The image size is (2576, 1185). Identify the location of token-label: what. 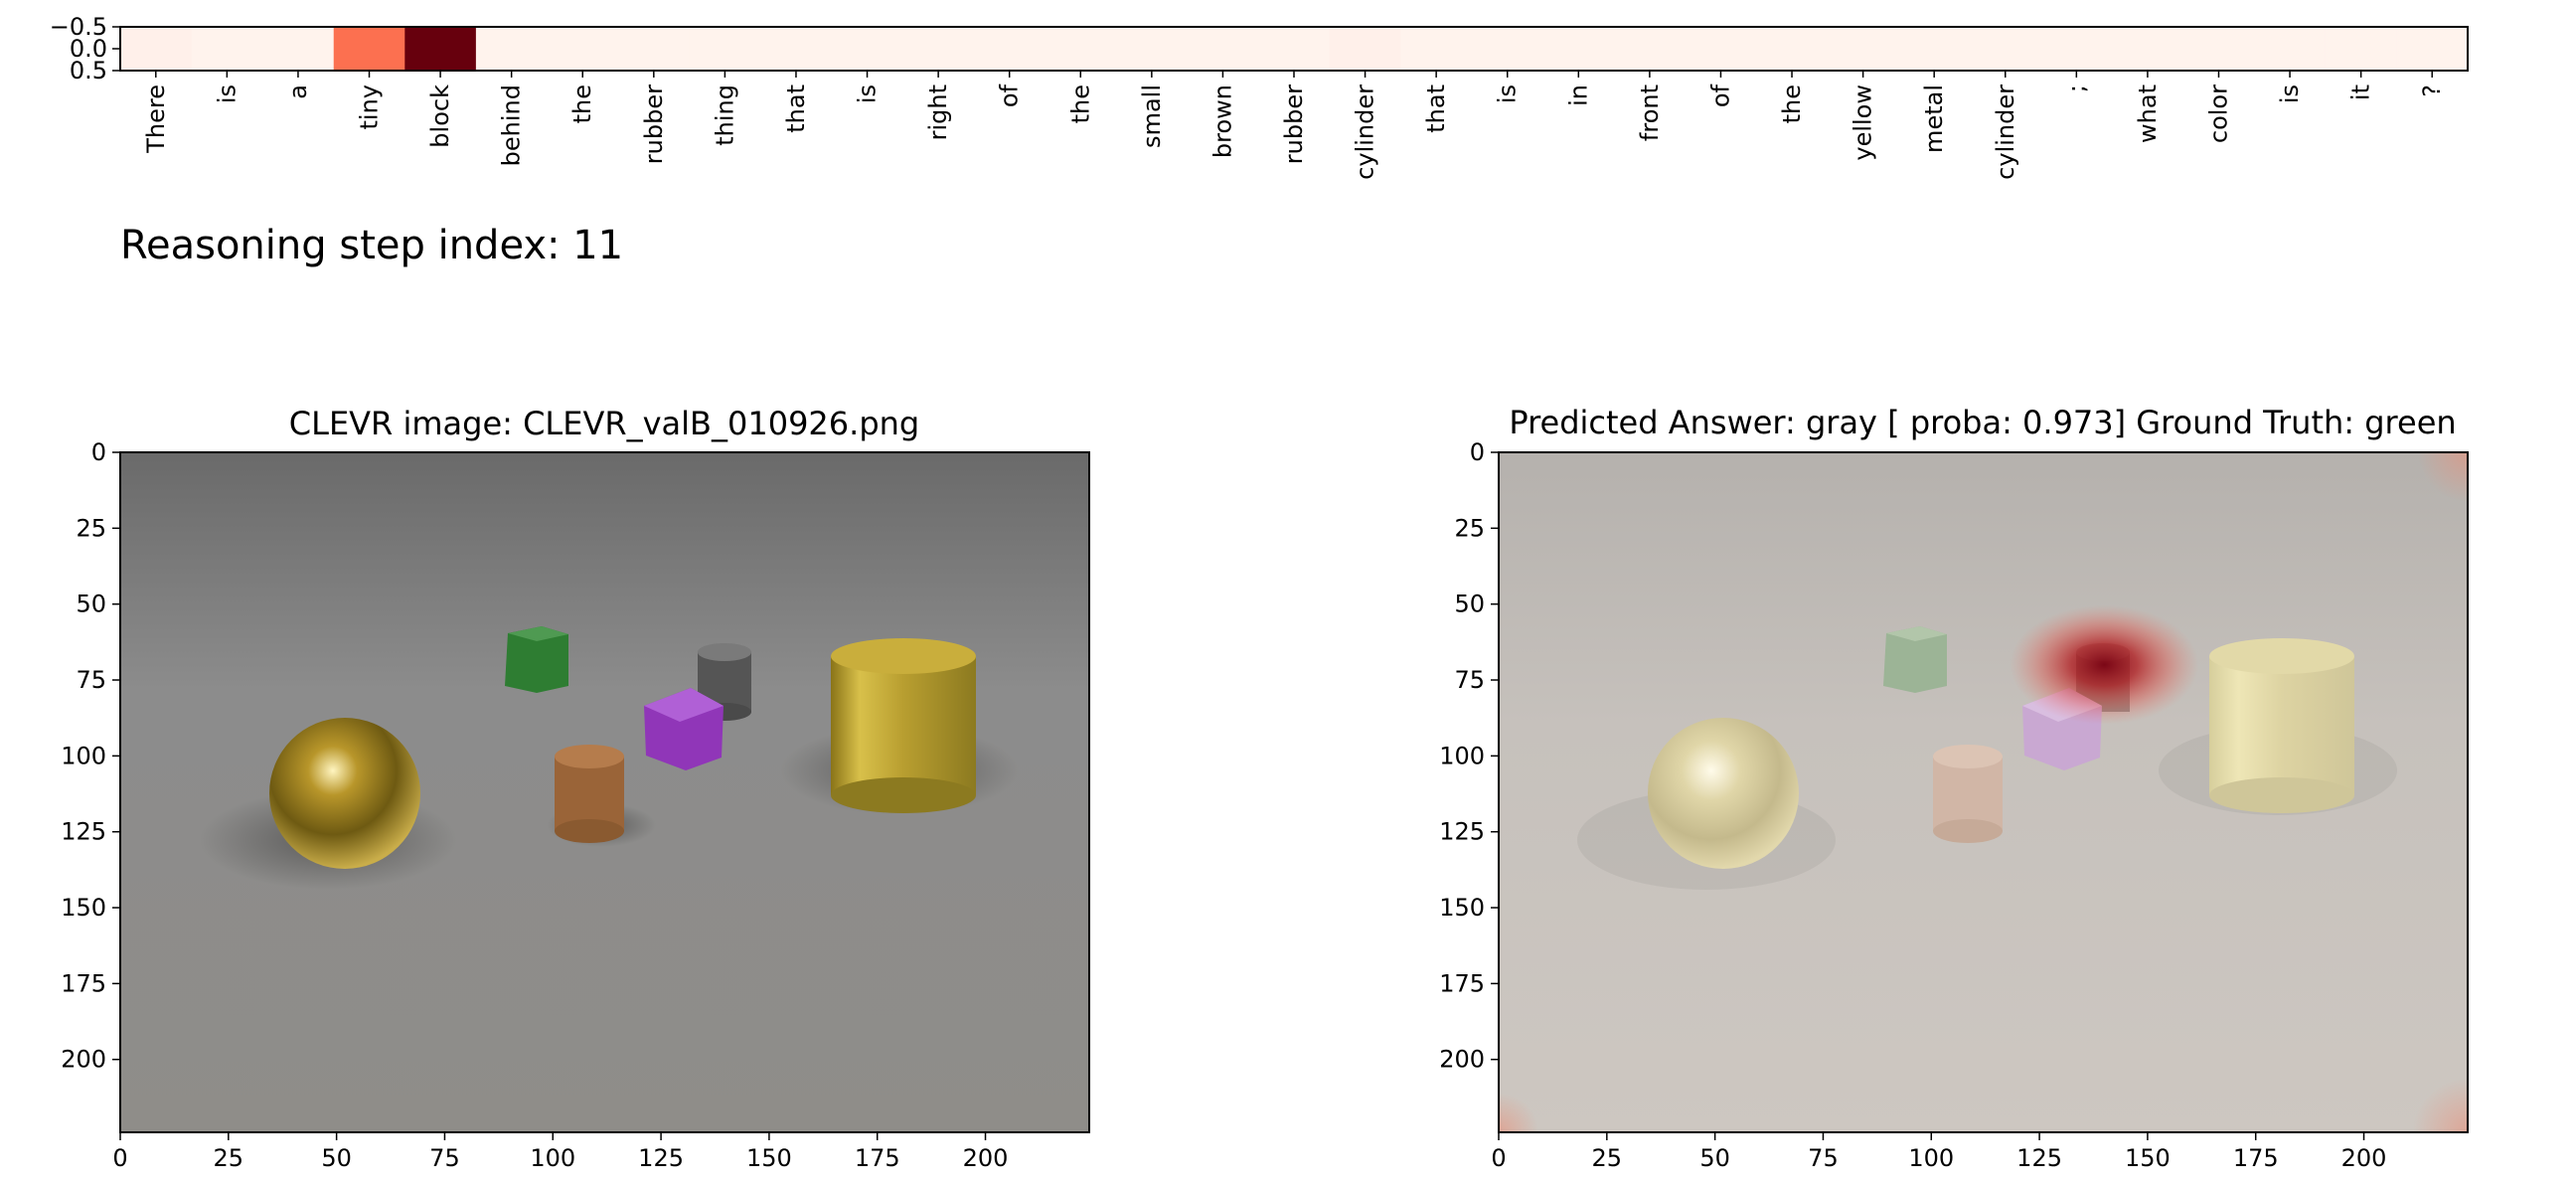
(2148, 114).